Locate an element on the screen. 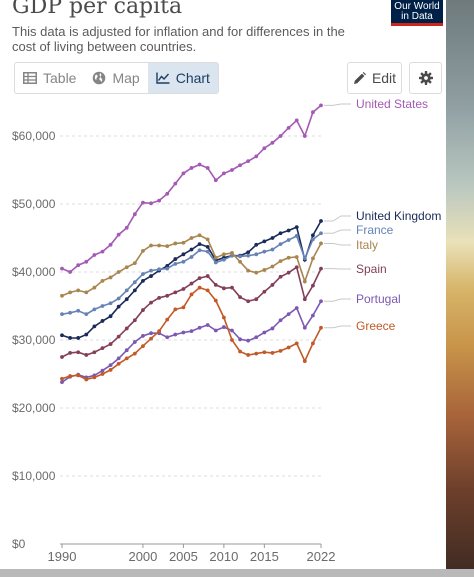 This screenshot has height=577, width=474. tab-map: Map is located at coordinates (115, 78).